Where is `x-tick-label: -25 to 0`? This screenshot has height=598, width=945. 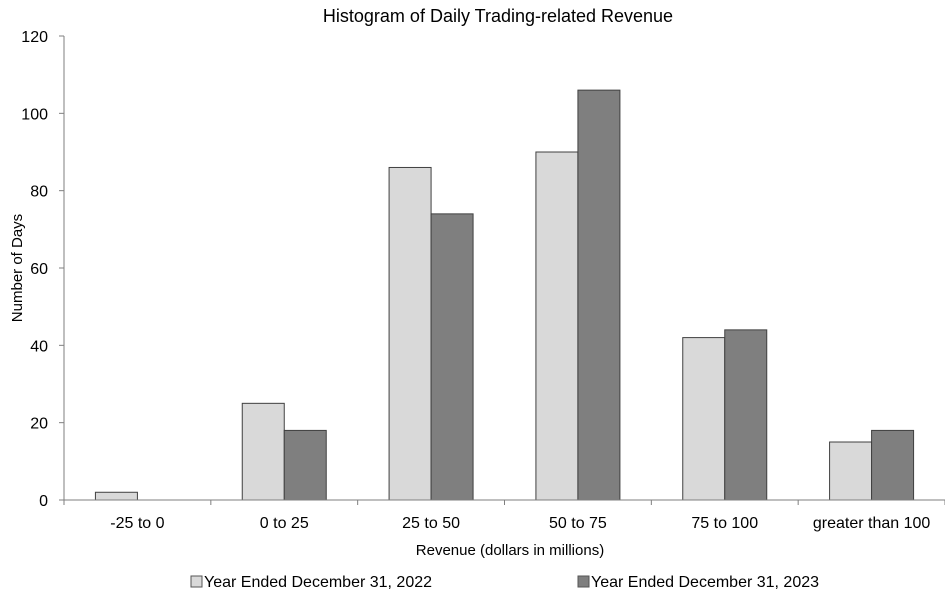
x-tick-label: -25 to 0 is located at coordinates (137, 523).